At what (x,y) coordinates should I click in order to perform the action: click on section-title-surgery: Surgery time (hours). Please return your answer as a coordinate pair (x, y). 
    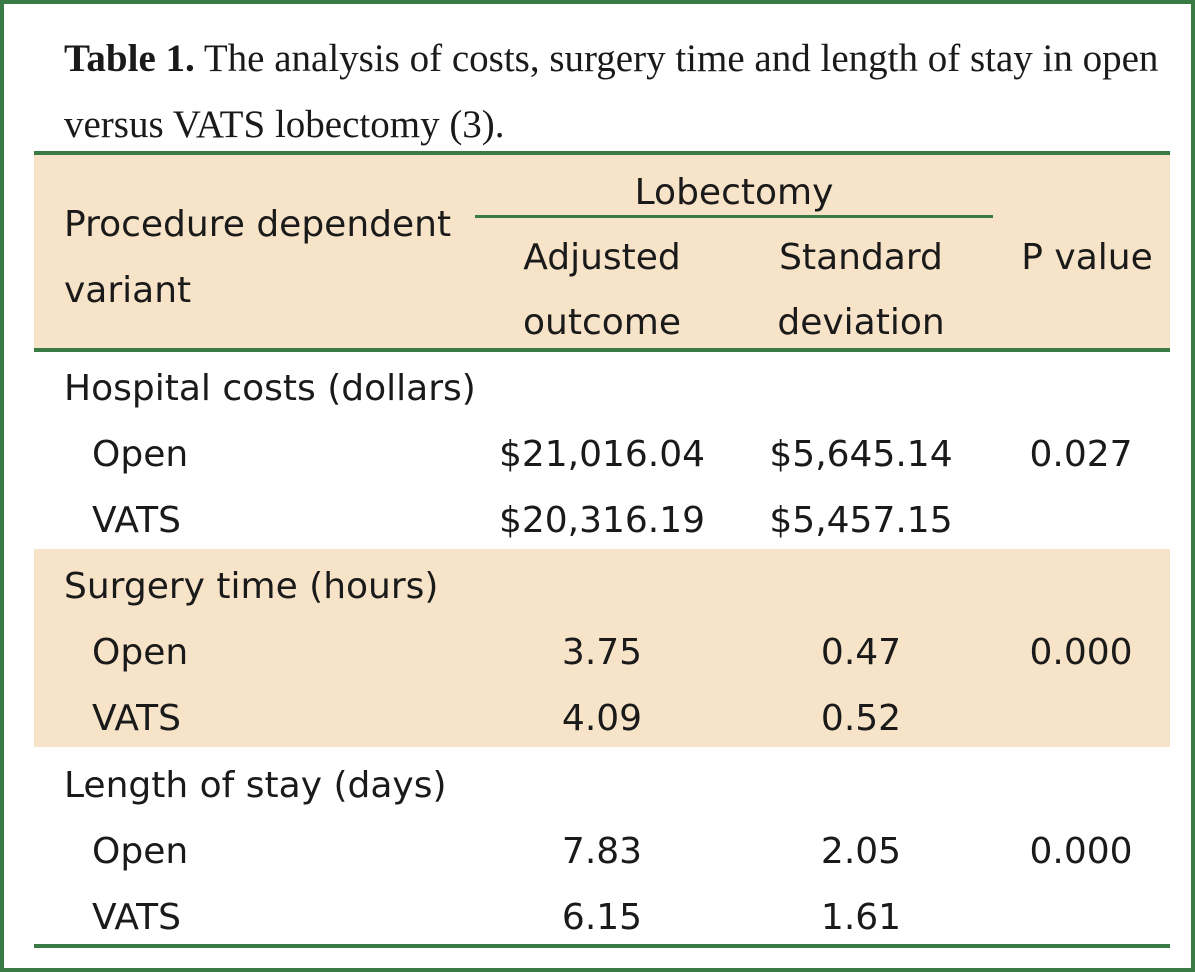
    Looking at the image, I should click on (251, 586).